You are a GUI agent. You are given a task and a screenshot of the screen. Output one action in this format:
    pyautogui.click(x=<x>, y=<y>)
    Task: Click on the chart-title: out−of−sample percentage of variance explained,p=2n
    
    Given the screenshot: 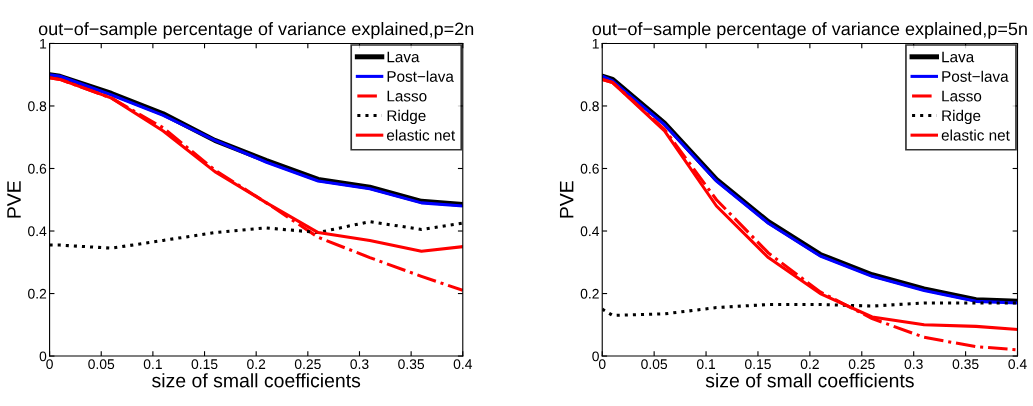 What is the action you would take?
    pyautogui.click(x=256, y=30)
    